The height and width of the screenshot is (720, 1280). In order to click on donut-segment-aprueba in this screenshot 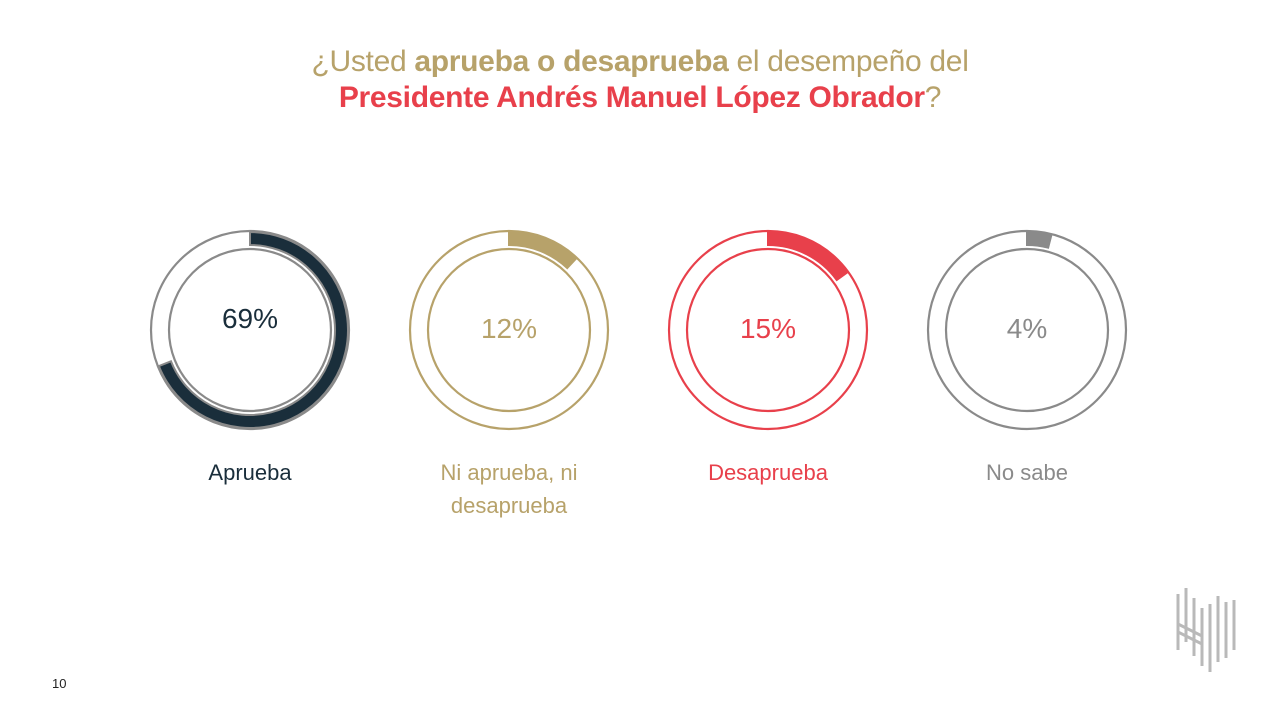, I will do `click(253, 329)`.